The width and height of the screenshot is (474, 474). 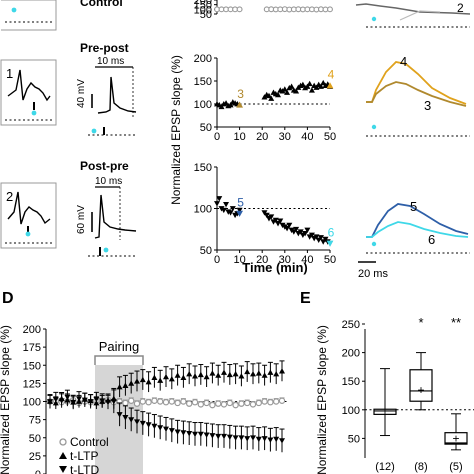 What do you see at coordinates (460, 8) in the screenshot?
I see `trace-number: 2` at bounding box center [460, 8].